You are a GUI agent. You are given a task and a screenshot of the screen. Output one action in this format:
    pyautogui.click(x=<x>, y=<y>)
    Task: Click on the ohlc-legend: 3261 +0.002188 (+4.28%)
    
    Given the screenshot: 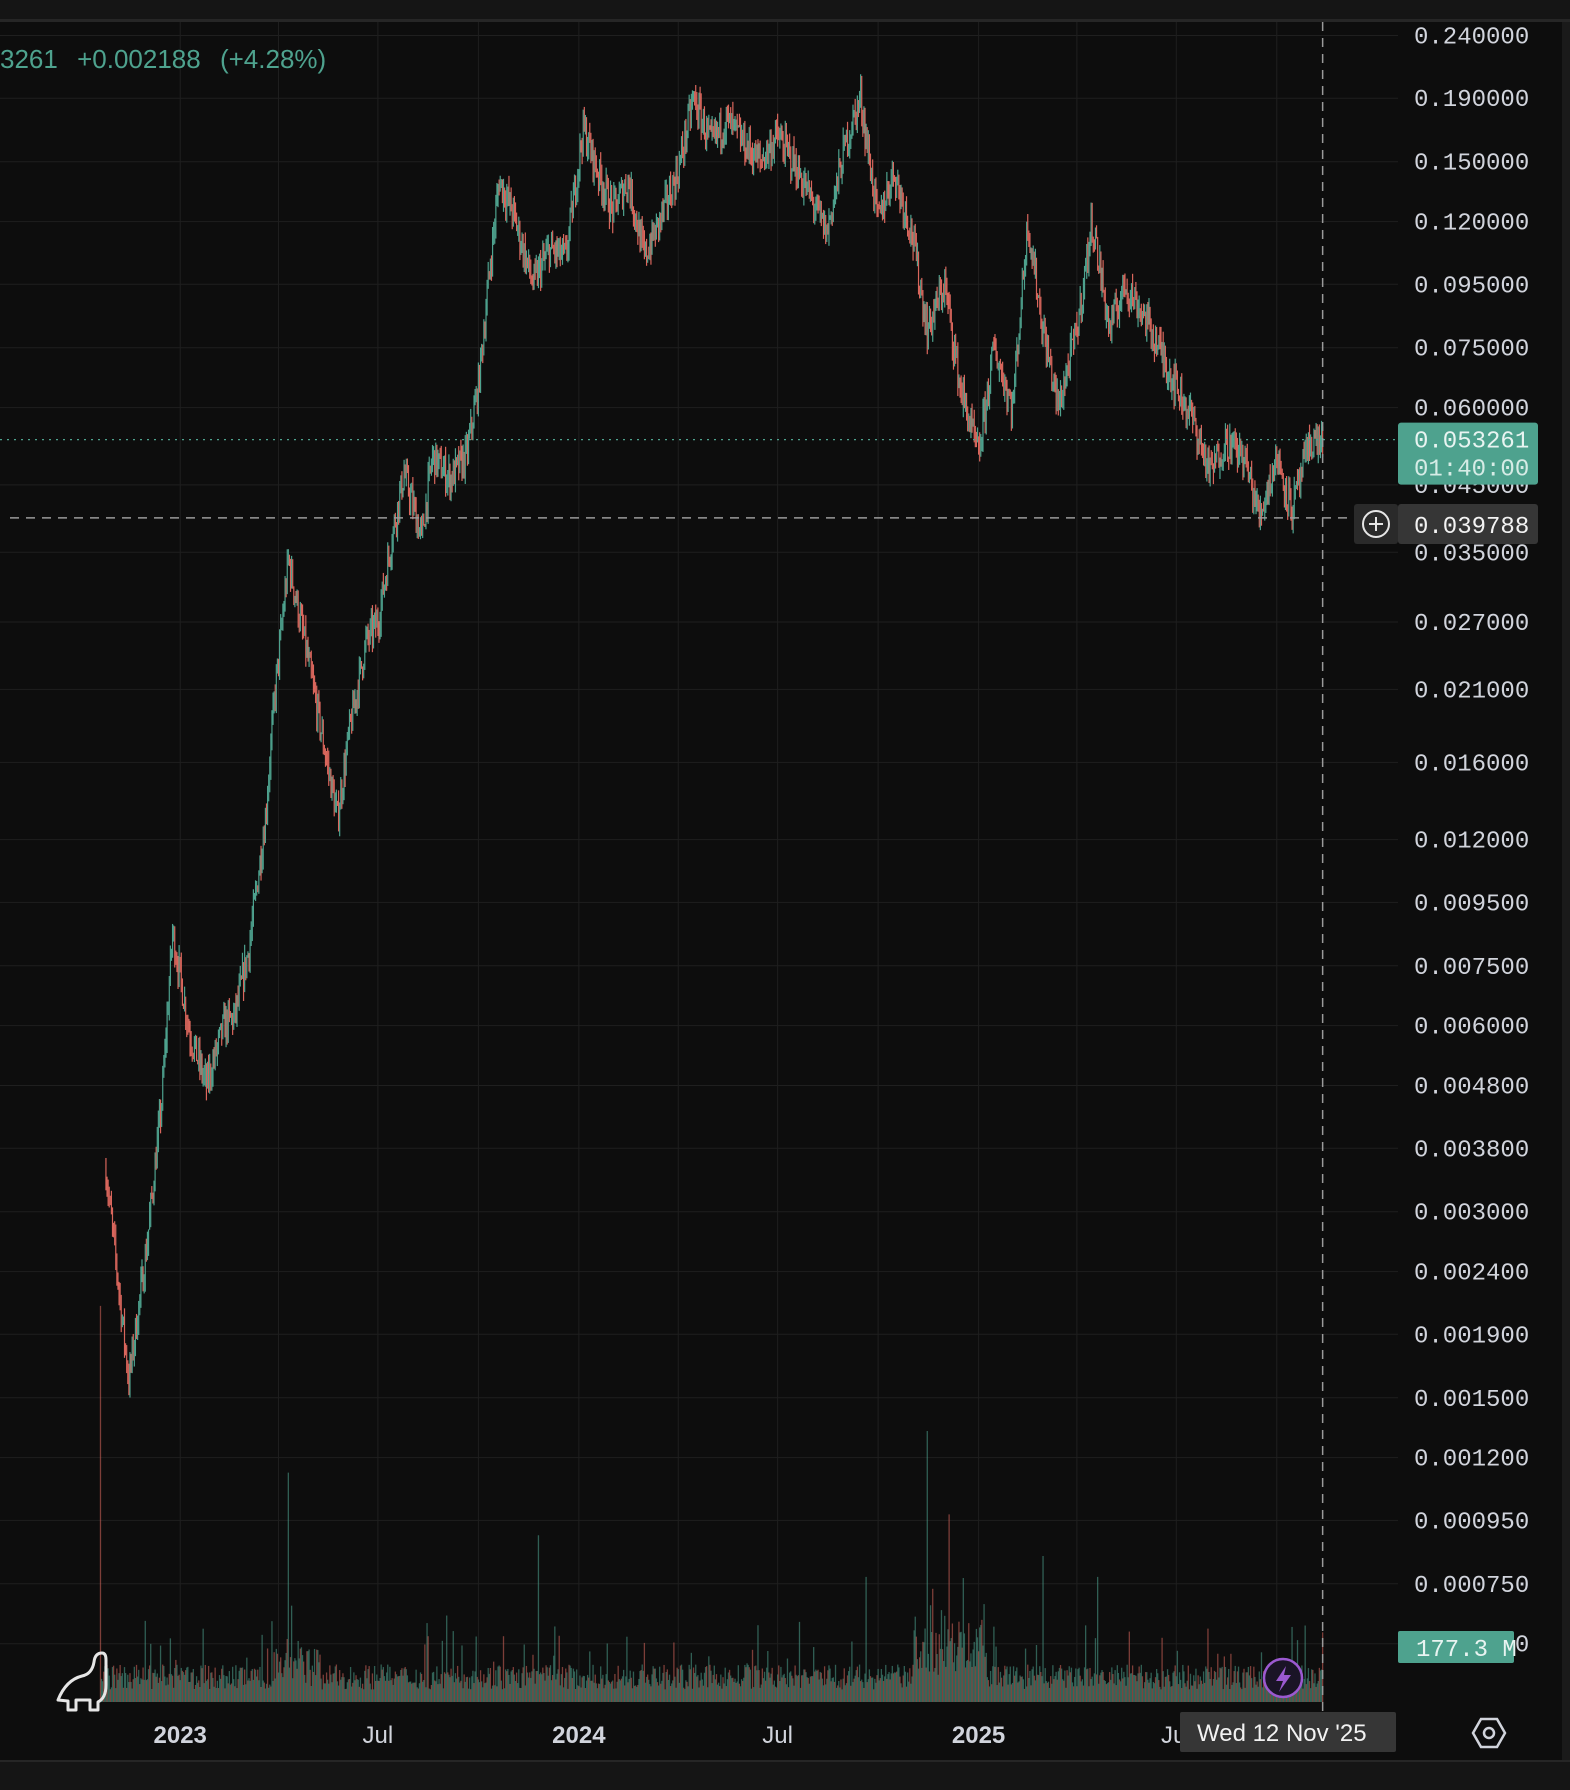 What is the action you would take?
    pyautogui.click(x=169, y=59)
    